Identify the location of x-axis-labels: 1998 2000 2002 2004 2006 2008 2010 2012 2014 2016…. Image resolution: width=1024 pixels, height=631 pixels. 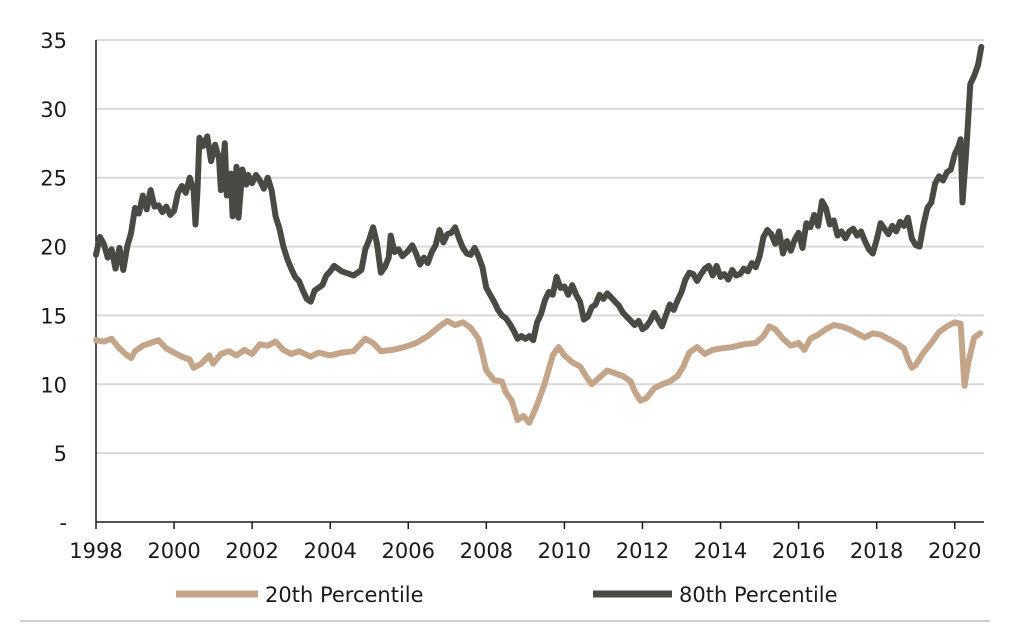
(525, 551).